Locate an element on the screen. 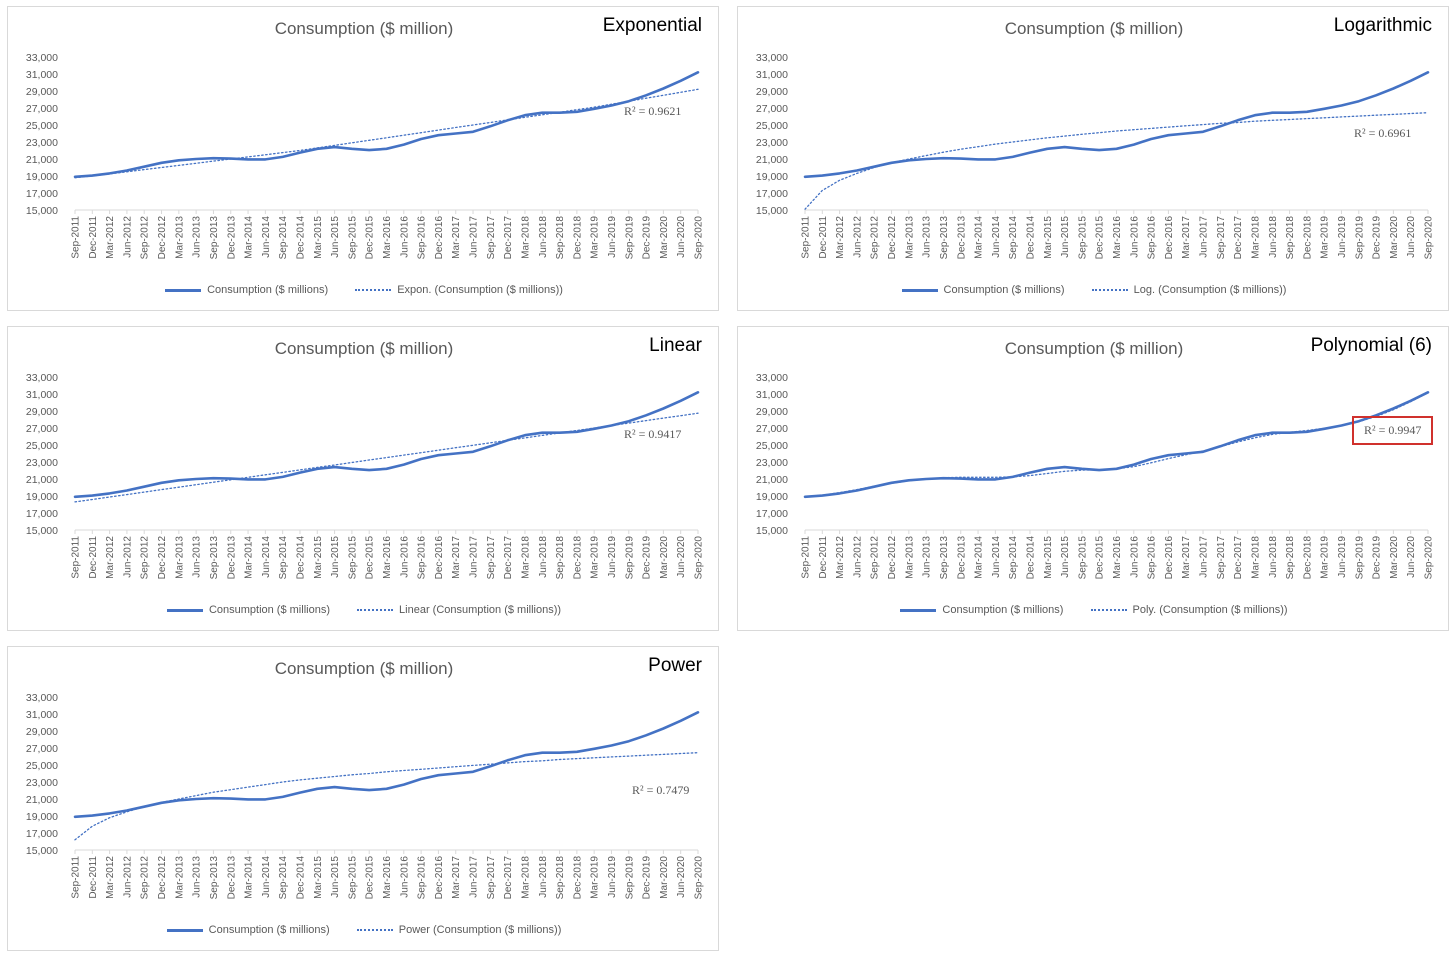 Image resolution: width=1456 pixels, height=956 pixels. legend-item-trend: Log. (Consumption ($ millions)) is located at coordinates (1188, 290).